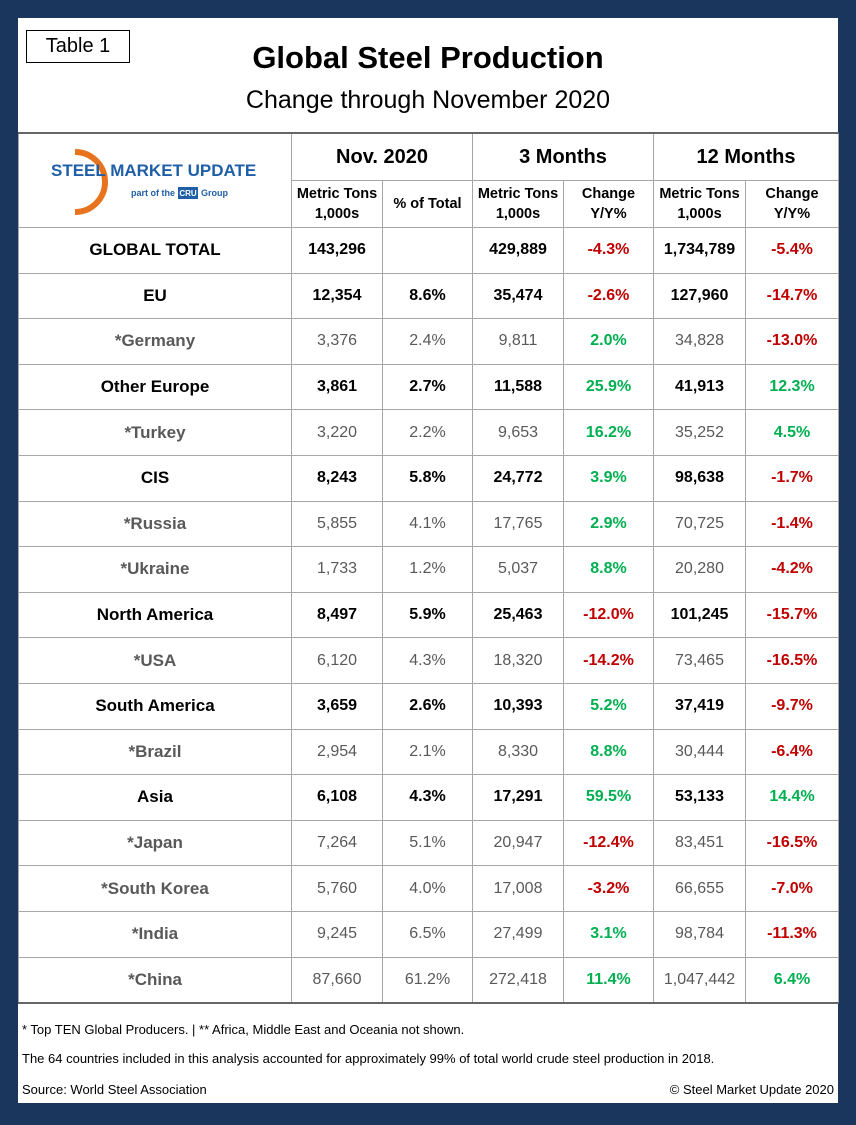 The width and height of the screenshot is (856, 1125). I want to click on cell: -1.7%, so click(792, 478).